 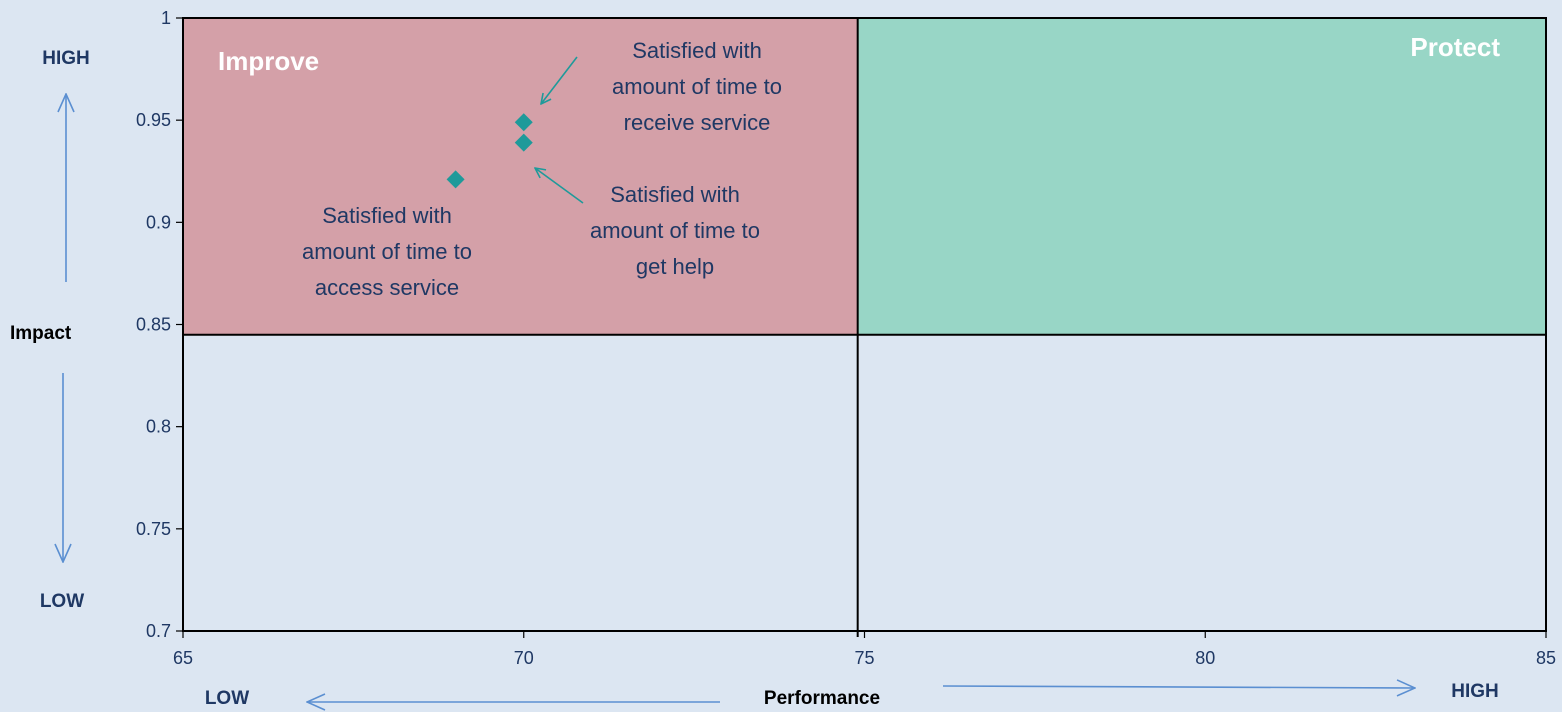 I want to click on x-axis-title: Performance, so click(x=822, y=698).